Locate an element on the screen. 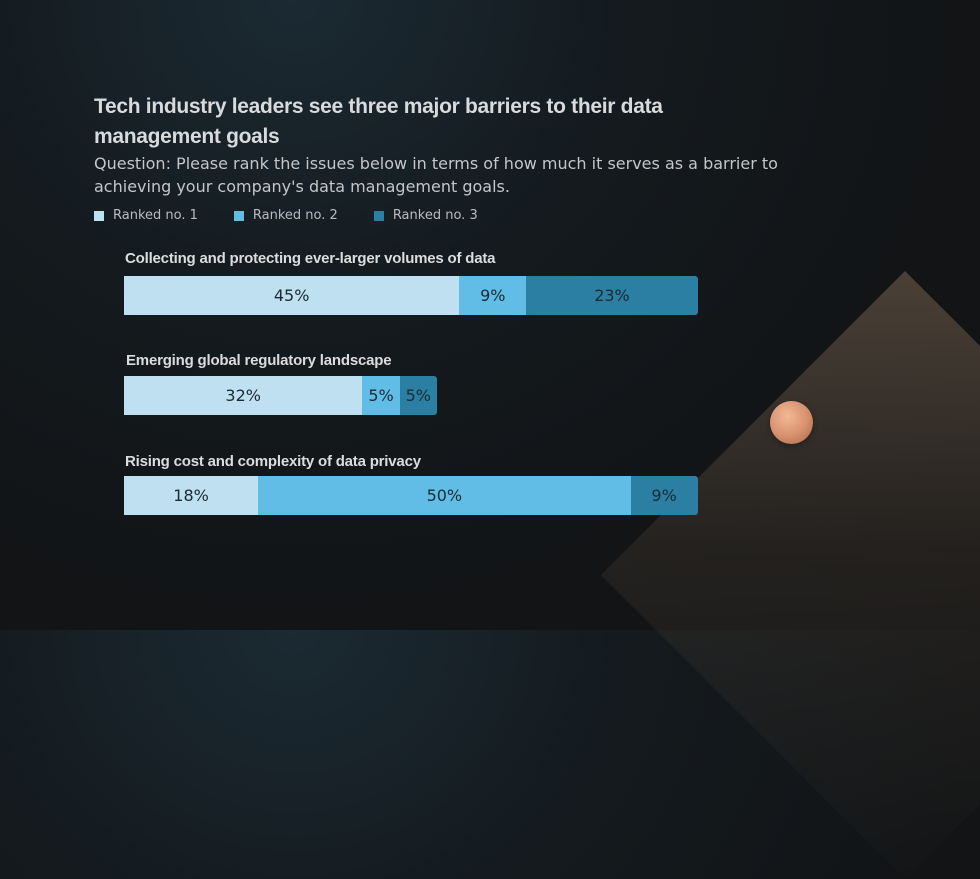 The width and height of the screenshot is (980, 879). legend-item-rank2: Ranked no. 2 is located at coordinates (285, 215).